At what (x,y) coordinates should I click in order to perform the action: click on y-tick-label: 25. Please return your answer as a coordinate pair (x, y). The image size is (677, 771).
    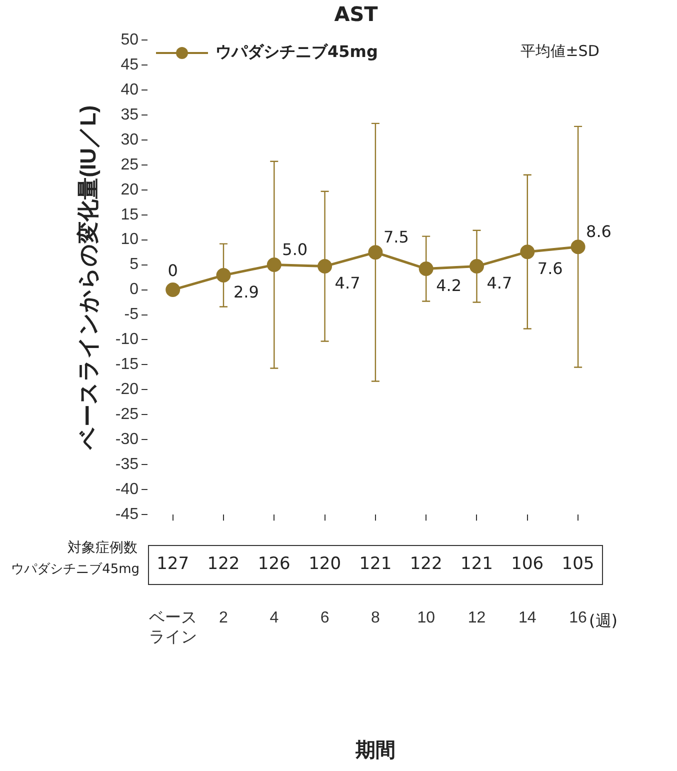
    Looking at the image, I should click on (129, 165).